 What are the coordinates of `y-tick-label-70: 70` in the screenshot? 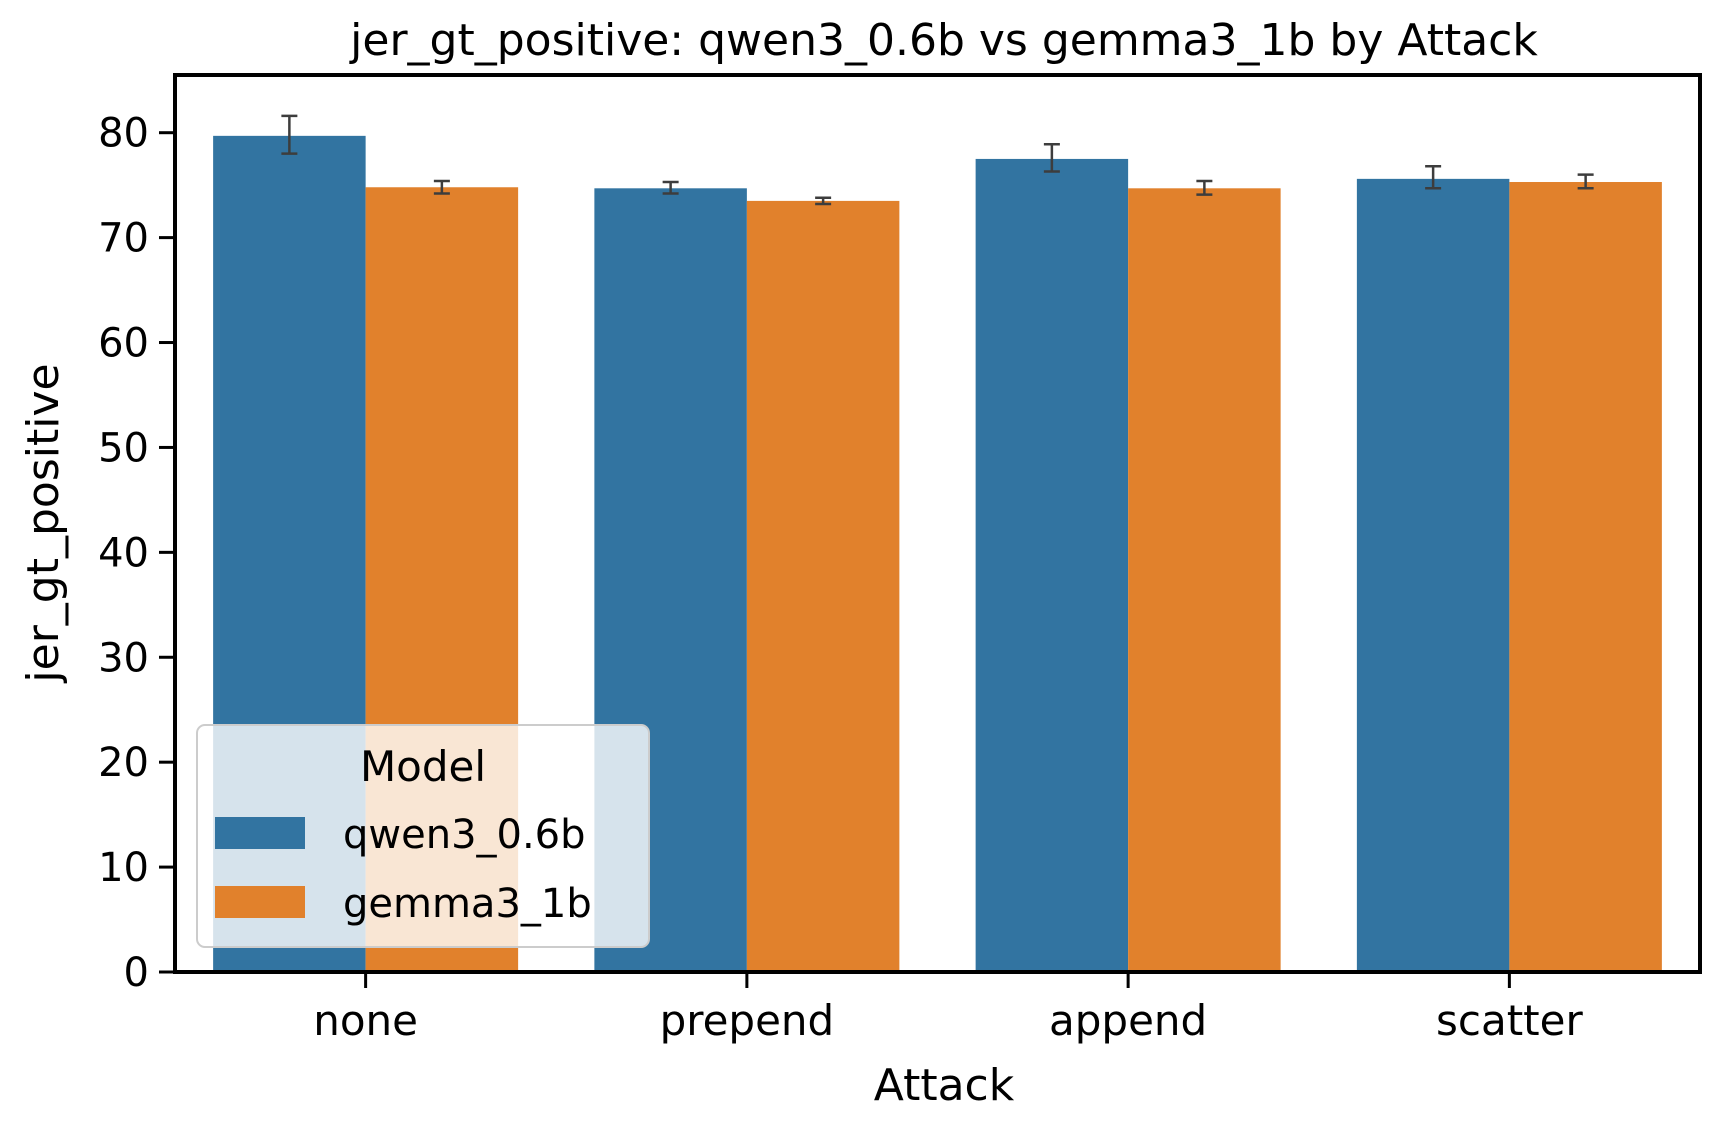 It's located at (123, 239).